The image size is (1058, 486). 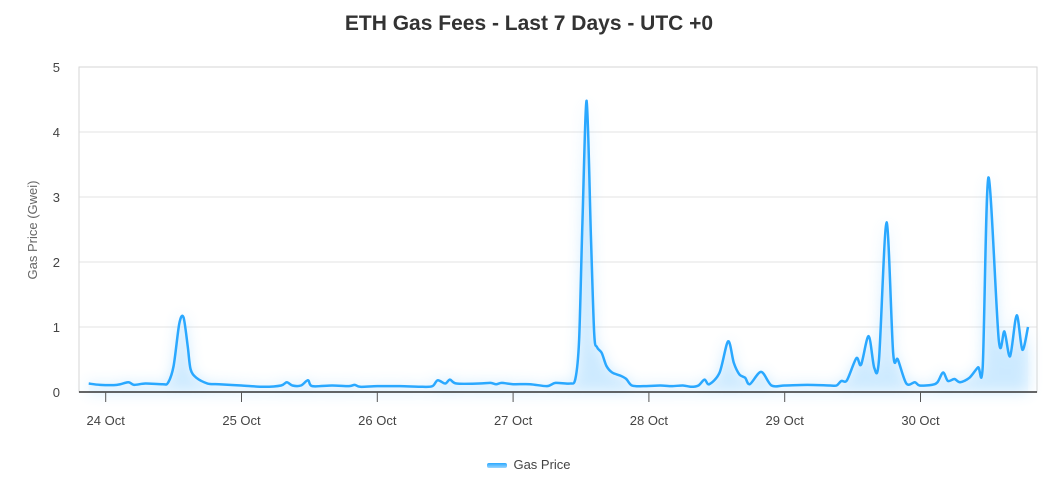 What do you see at coordinates (32, 230) in the screenshot?
I see `y-axis-label: Gas Price (Gwei)` at bounding box center [32, 230].